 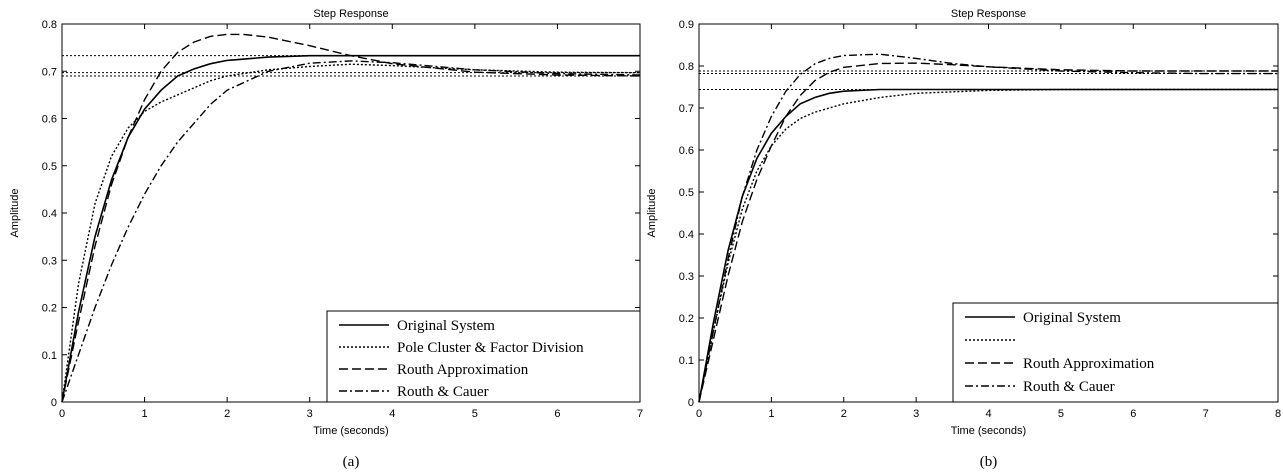 I want to click on legend-label: Pole Cluster & Factor Division, so click(x=490, y=348).